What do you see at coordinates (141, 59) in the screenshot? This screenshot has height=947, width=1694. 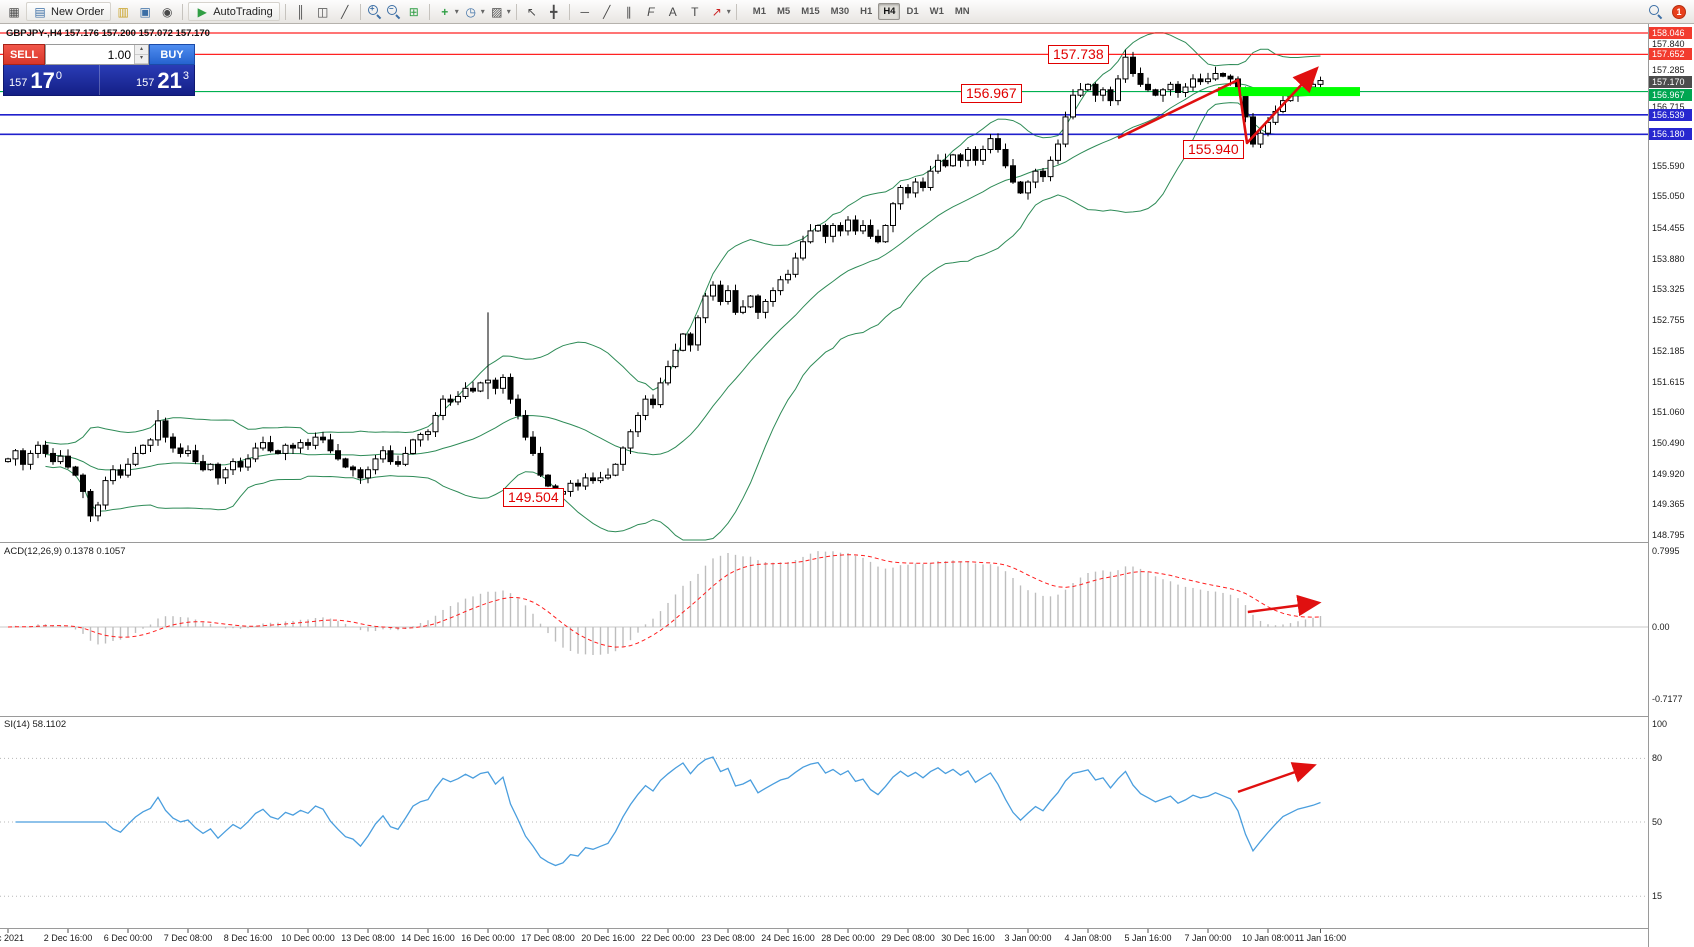 I see `volume-down-icon: ▾` at bounding box center [141, 59].